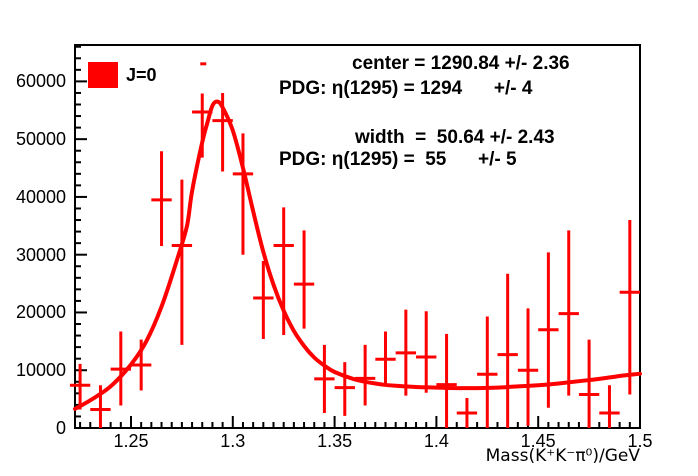 The height and width of the screenshot is (476, 698). Describe the element at coordinates (538, 441) in the screenshot. I see `x-tick-label: 1.45` at that location.